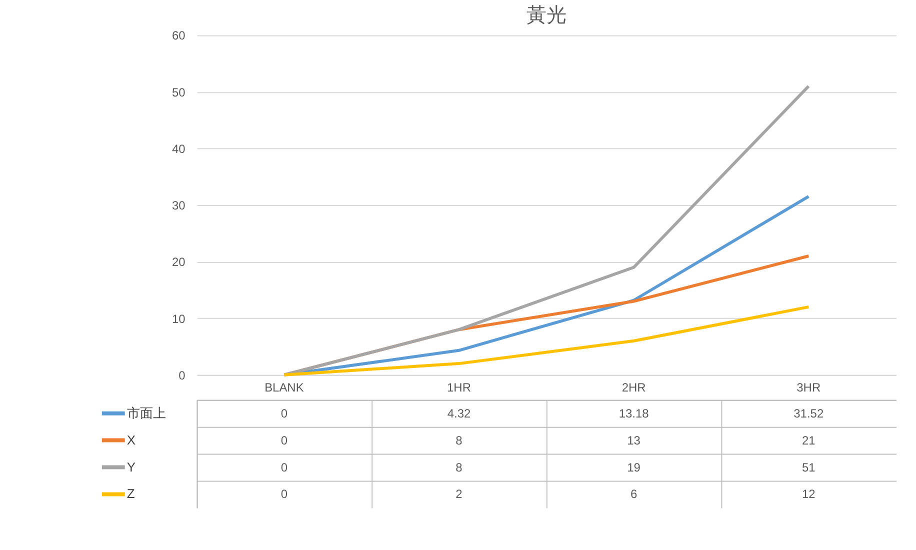  I want to click on line-series, so click(546, 340).